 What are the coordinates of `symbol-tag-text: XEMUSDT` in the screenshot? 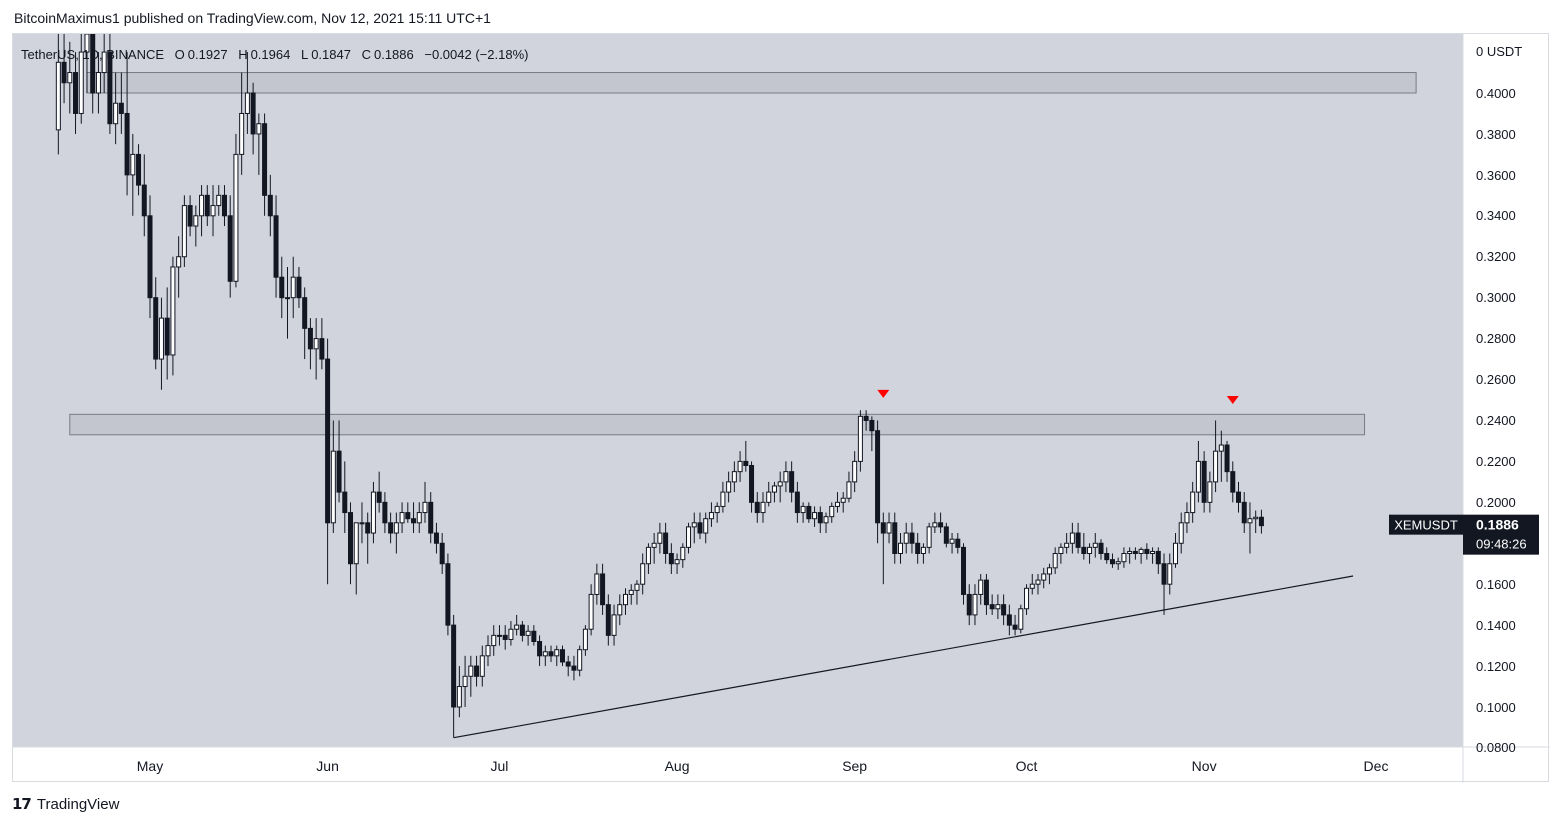 It's located at (1426, 525).